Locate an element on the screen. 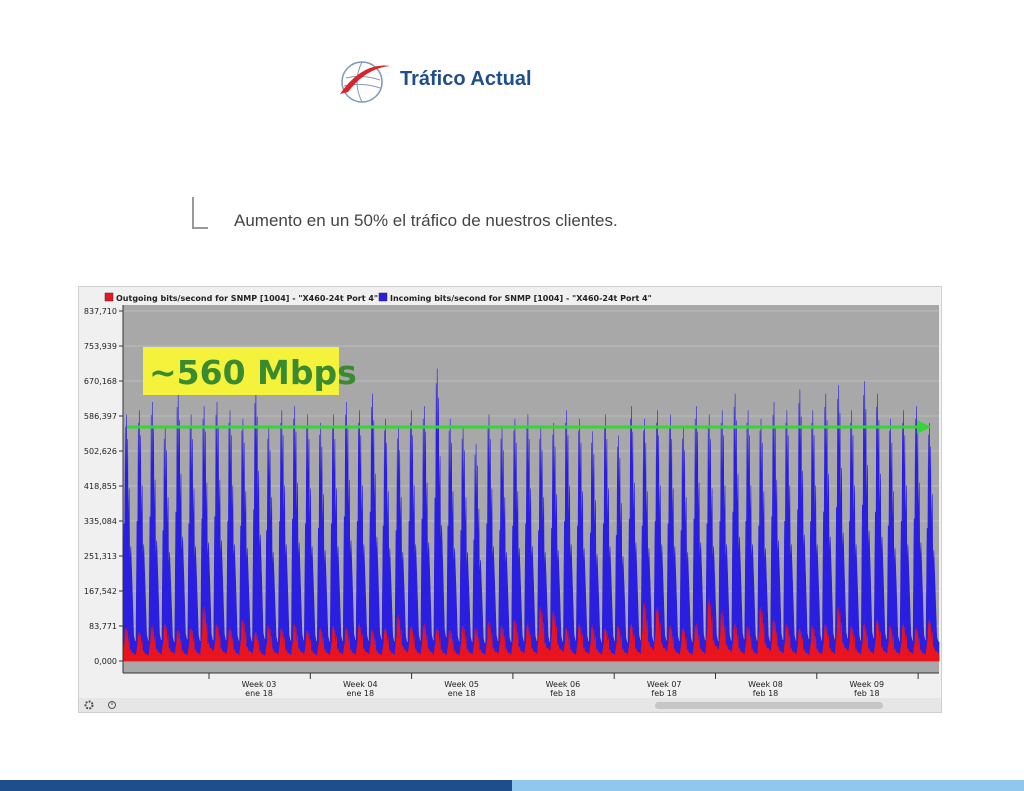  annotation-arrowhead is located at coordinates (924, 427).